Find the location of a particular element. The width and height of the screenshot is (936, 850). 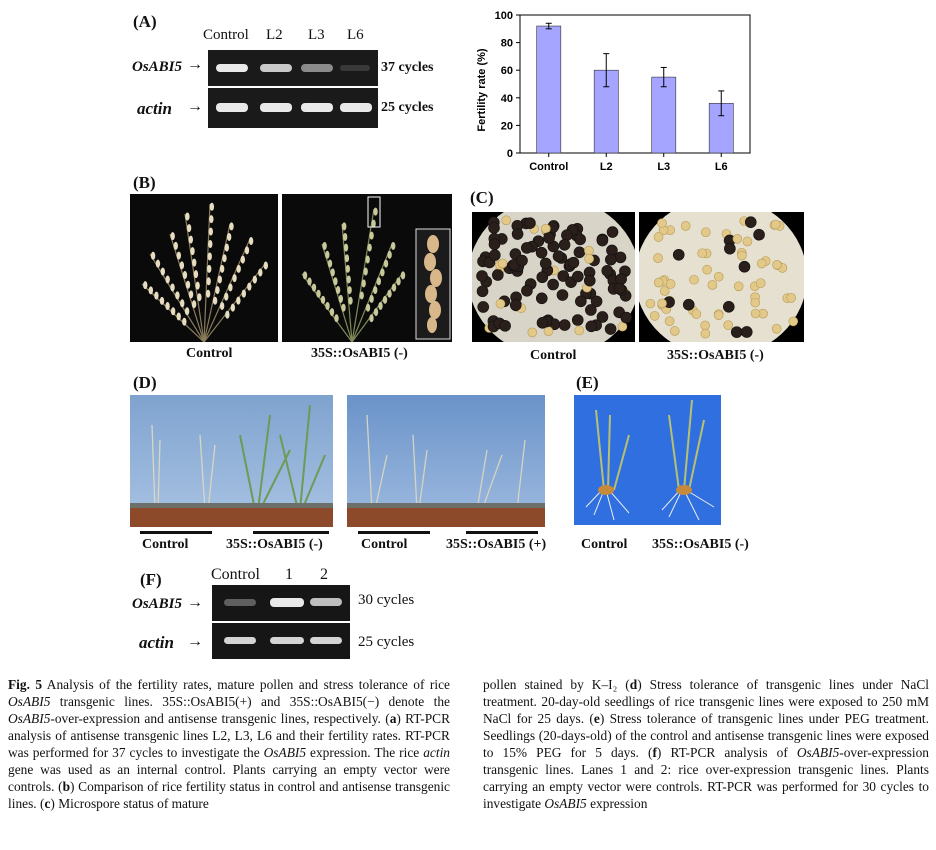

gene-label-actin: actin is located at coordinates (154, 108).